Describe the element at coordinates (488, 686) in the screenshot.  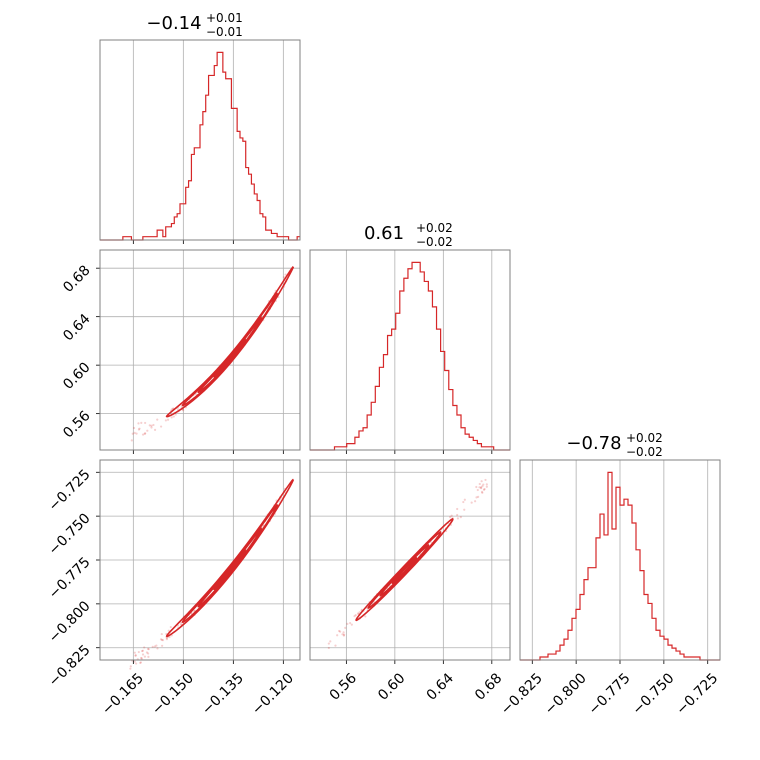
I see `x-tick-label: 0.68` at that location.